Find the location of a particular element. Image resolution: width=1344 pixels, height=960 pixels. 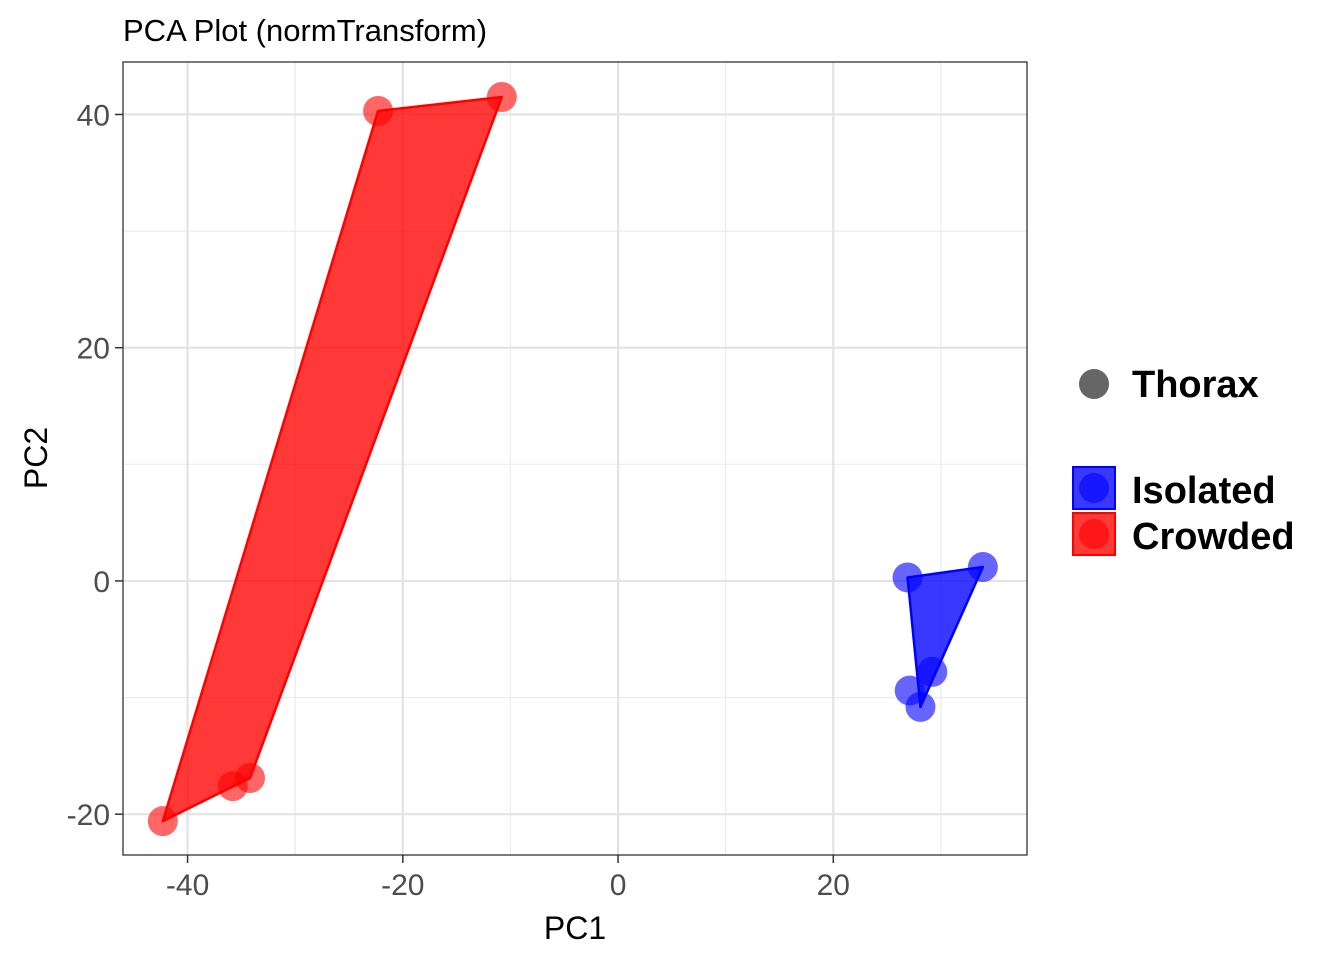

legend-key-isolated-dot is located at coordinates (1094, 488).